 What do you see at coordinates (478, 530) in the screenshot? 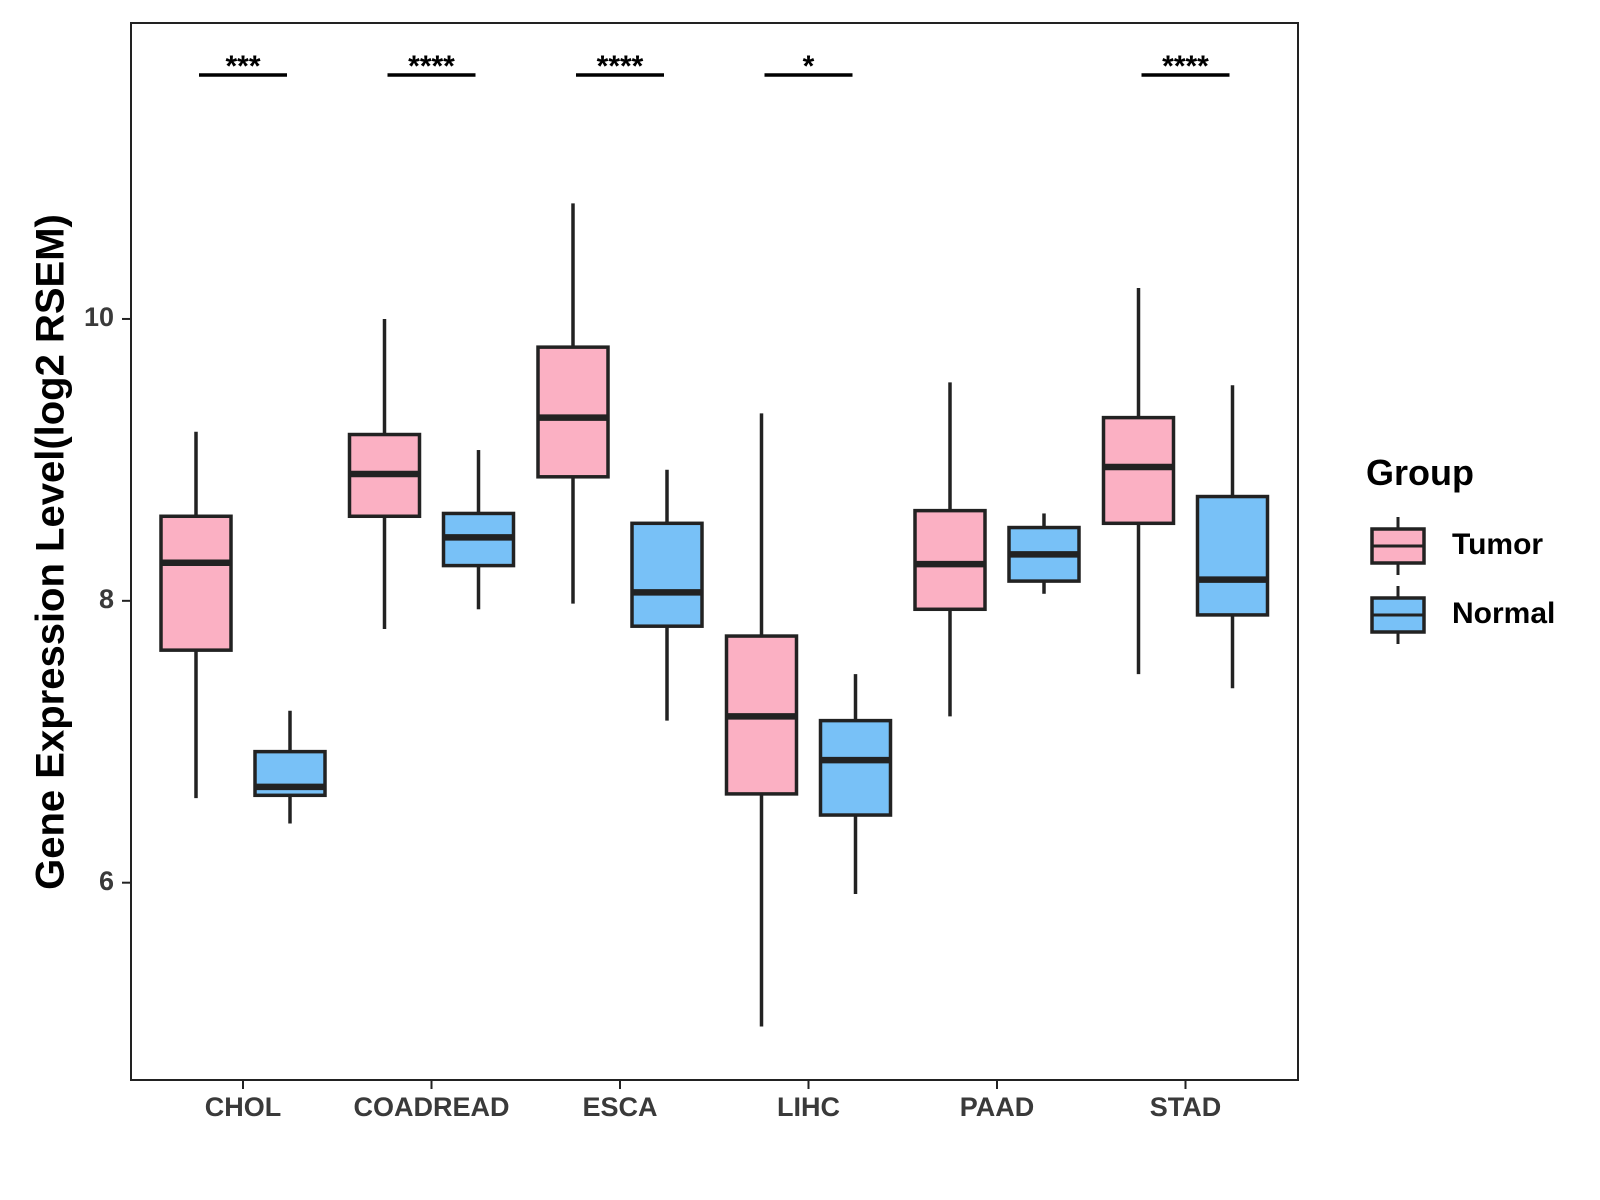
I see `box-normal-coadread` at bounding box center [478, 530].